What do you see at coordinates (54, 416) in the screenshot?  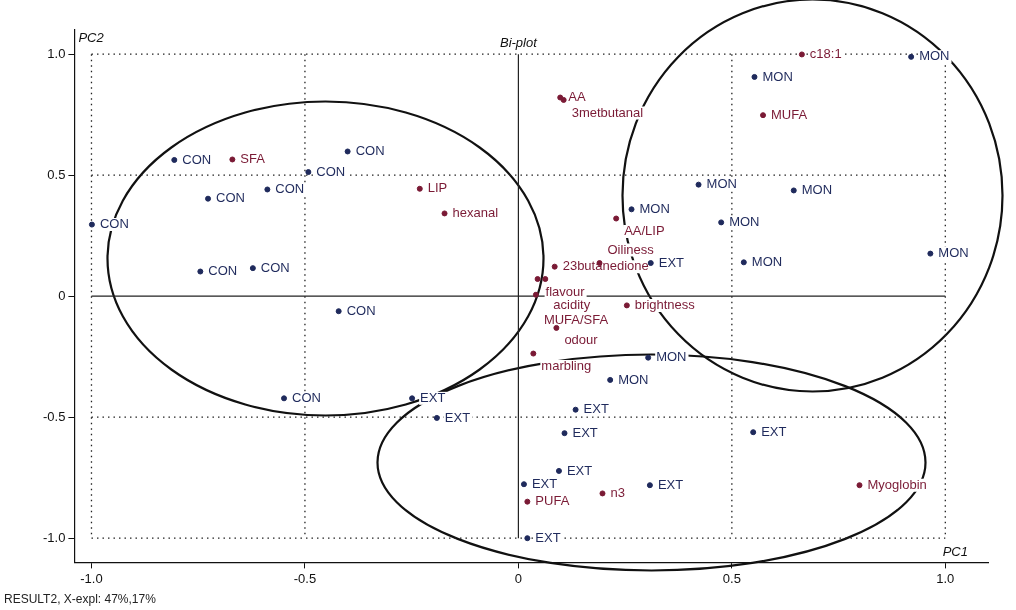 I see `y-tick-label: -0.5` at bounding box center [54, 416].